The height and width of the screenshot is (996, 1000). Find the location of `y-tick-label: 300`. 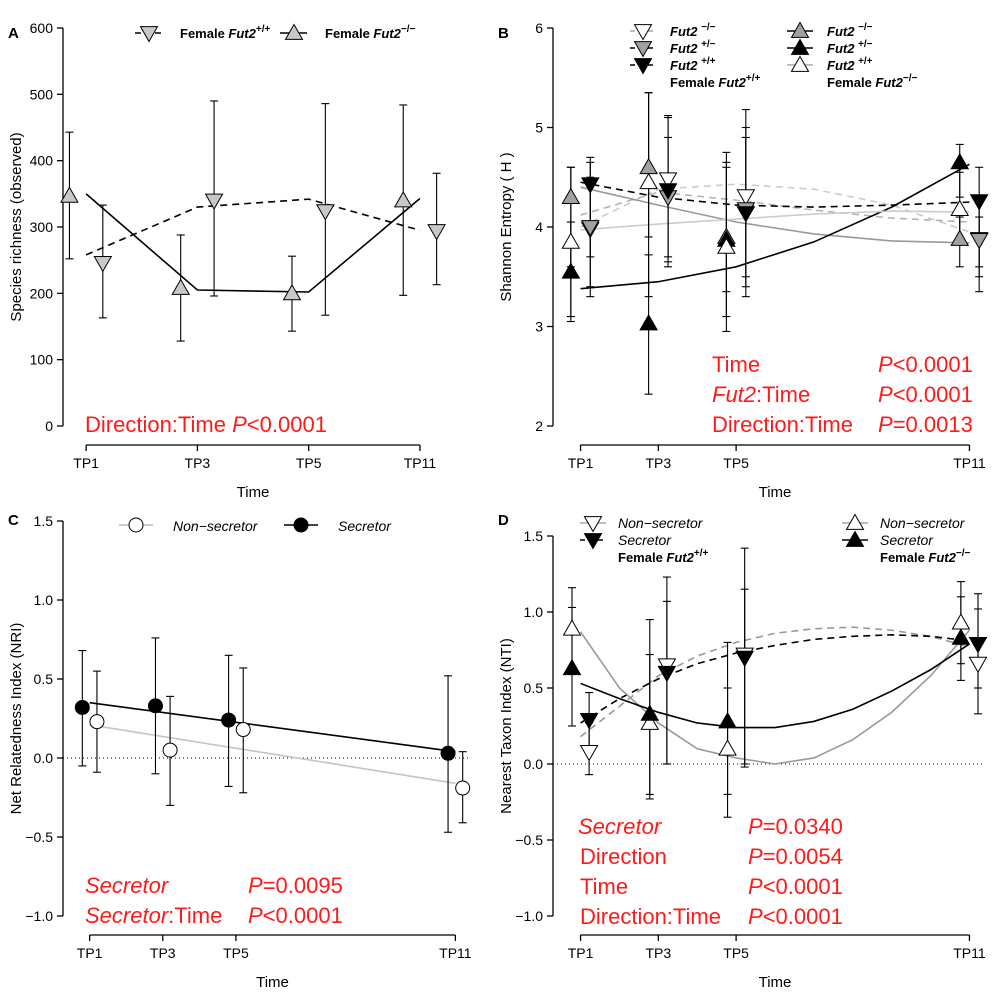

y-tick-label: 300 is located at coordinates (42, 227).